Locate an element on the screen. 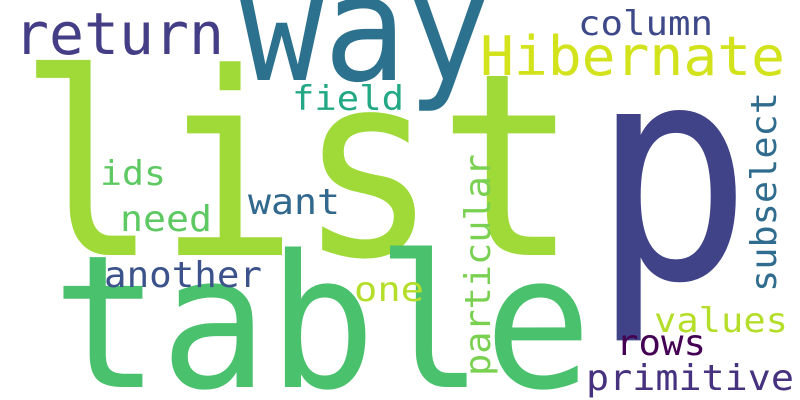 The image size is (800, 400). word-subselect: subselect is located at coordinates (764, 192).